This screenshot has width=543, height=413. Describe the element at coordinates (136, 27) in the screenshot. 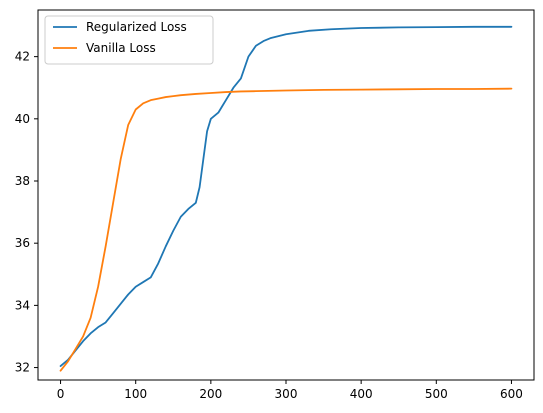

I see `legend-label-regularized-loss: Regularized Loss` at that location.